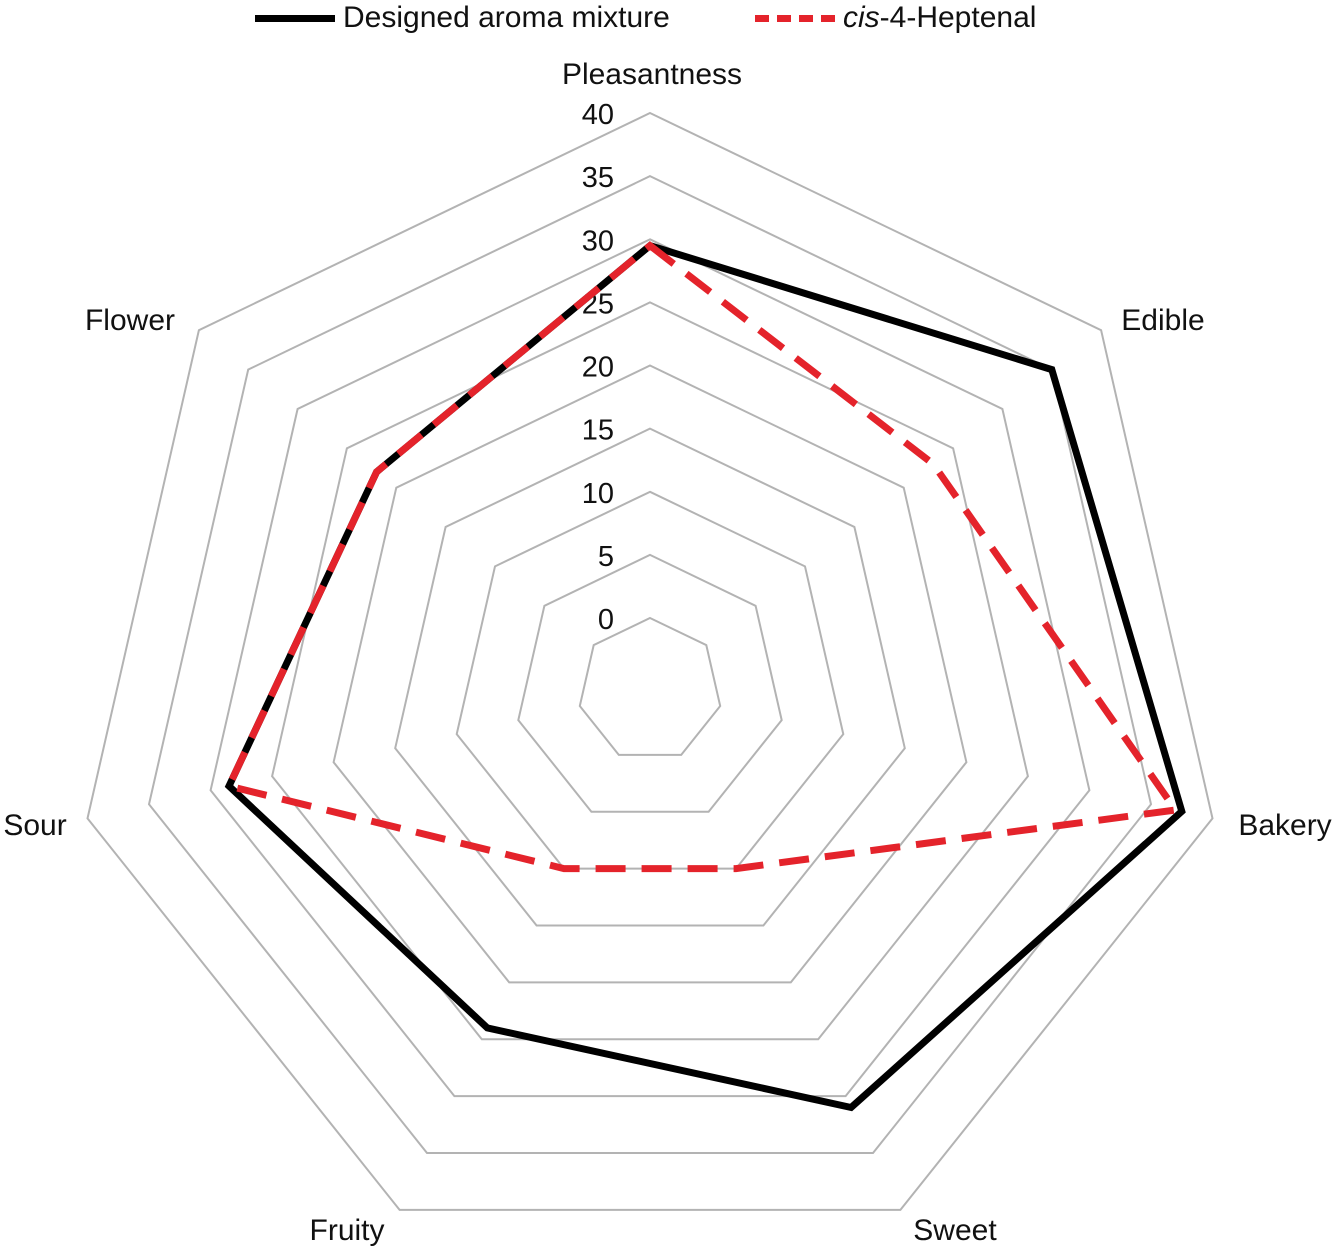 This screenshot has width=1337, height=1248. I want to click on tick-label-30: 30, so click(598, 241).